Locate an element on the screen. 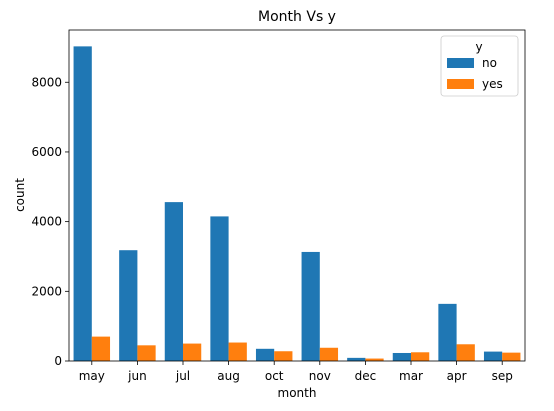  x-tick-label: nov is located at coordinates (320, 376).